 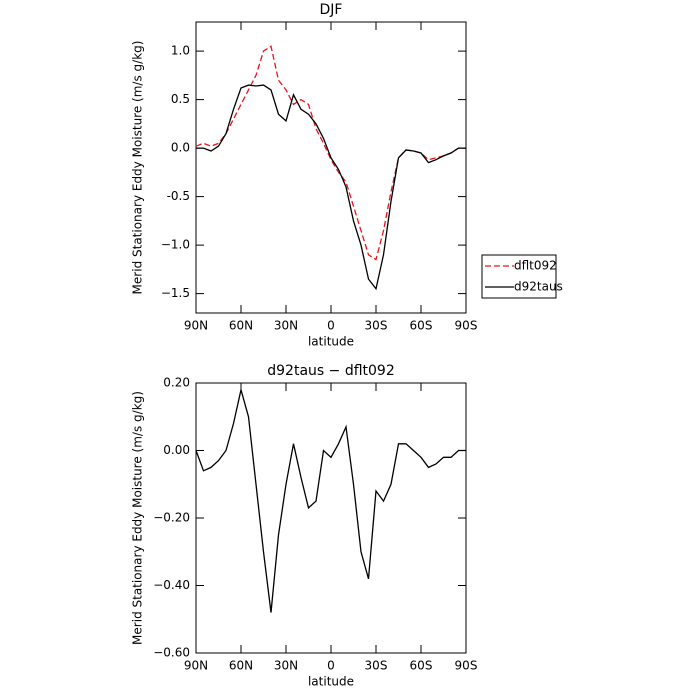 What do you see at coordinates (180, 51) in the screenshot?
I see `y-tick-label: 1.0` at bounding box center [180, 51].